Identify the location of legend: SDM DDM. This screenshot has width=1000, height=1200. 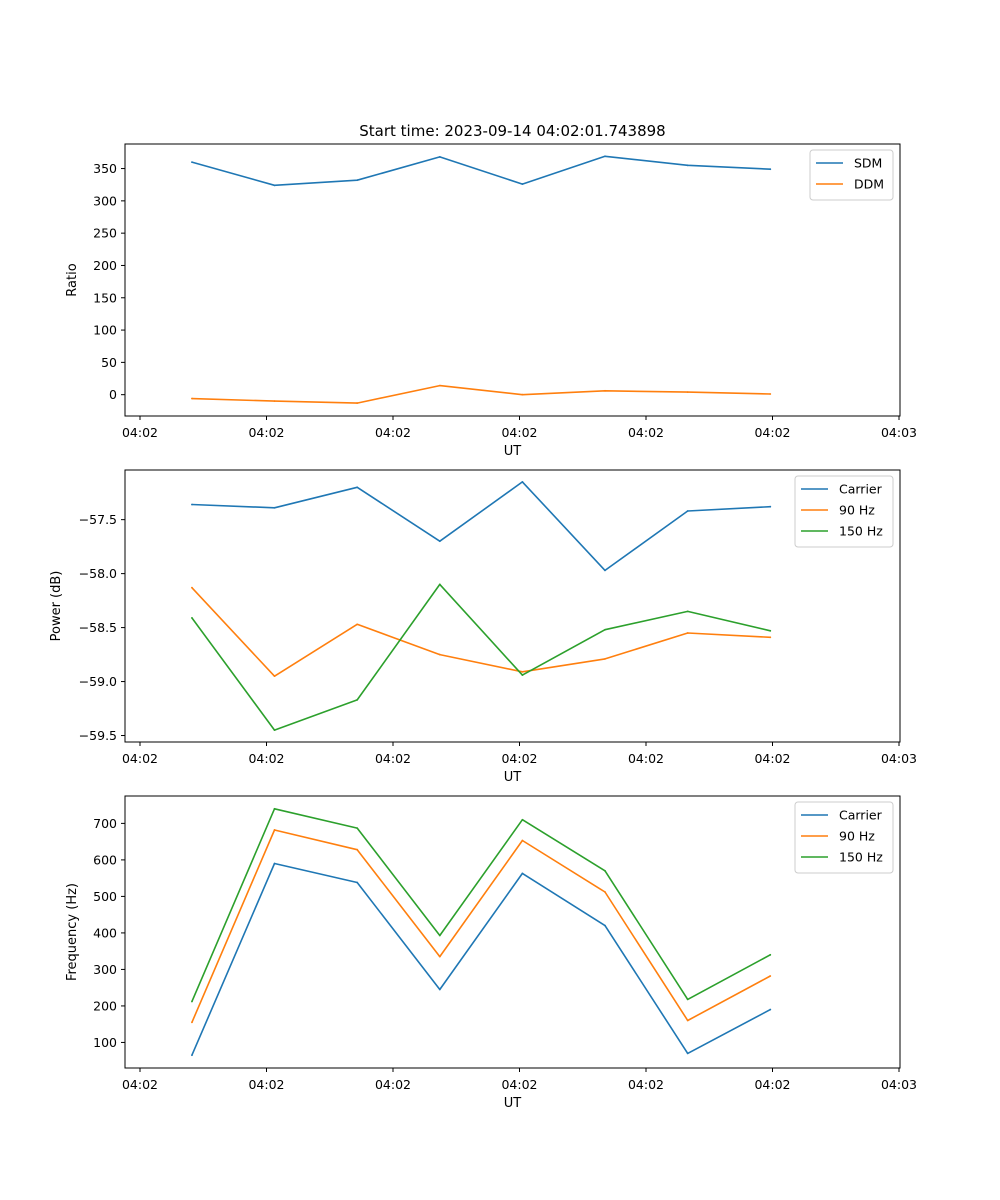
(851, 175).